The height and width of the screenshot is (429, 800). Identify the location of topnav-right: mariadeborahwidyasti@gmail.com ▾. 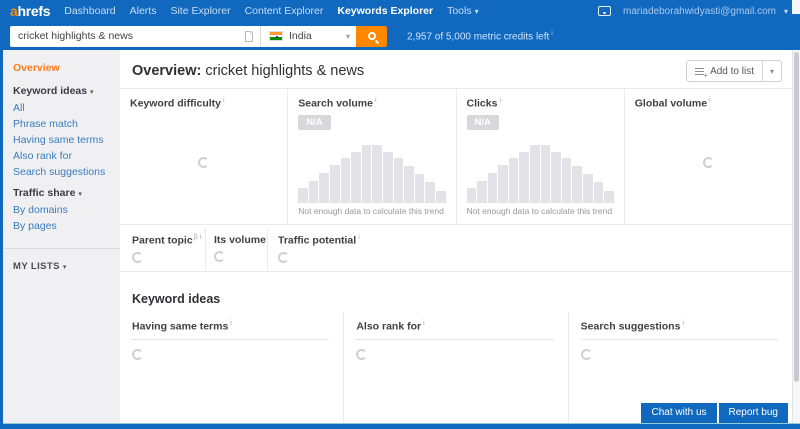
(692, 11).